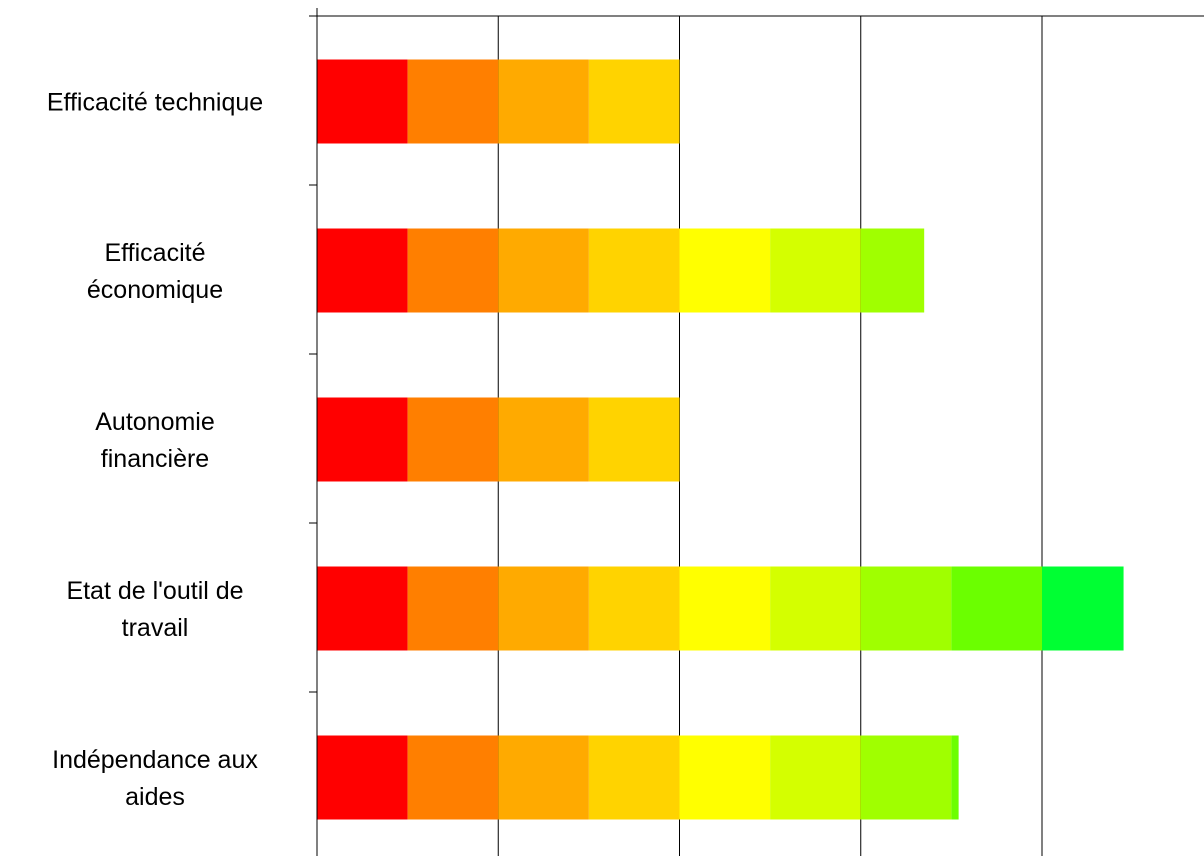  Describe the element at coordinates (154, 609) in the screenshot. I see `category-label: Etat de l'outil de travail` at that location.